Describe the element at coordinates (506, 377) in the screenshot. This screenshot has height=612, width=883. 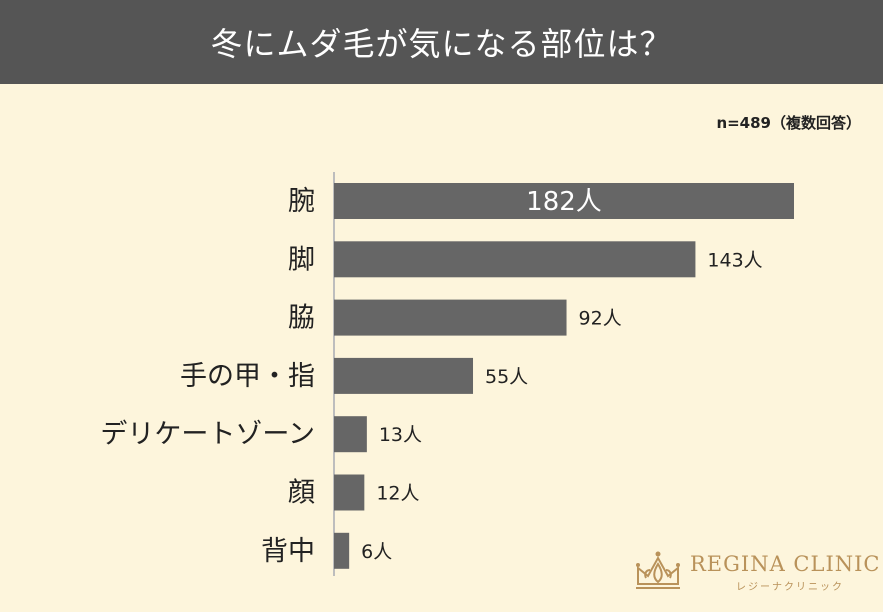
I see `value-label-3: 55人` at that location.